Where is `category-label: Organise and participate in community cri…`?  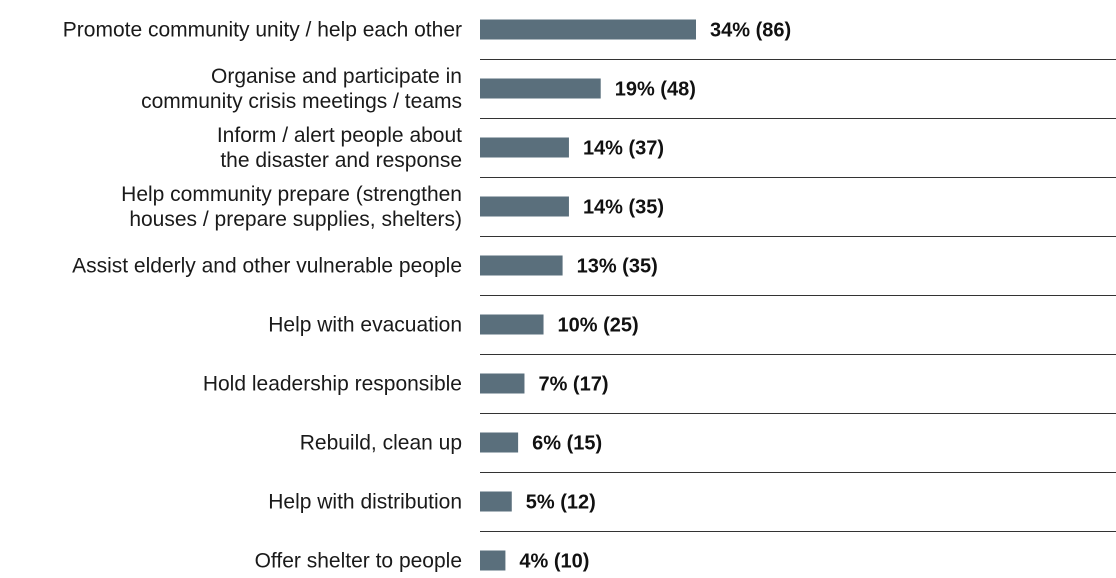
category-label: Organise and participate in community cri… is located at coordinates (301, 89).